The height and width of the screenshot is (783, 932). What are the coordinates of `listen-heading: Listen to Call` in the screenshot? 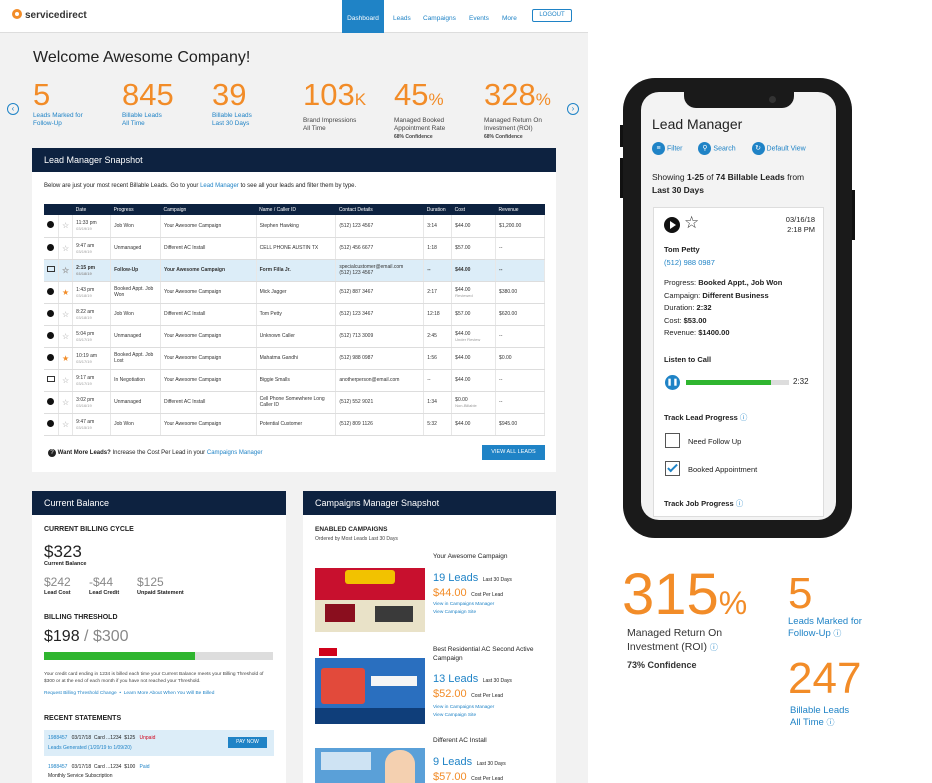 It's located at (688, 359).